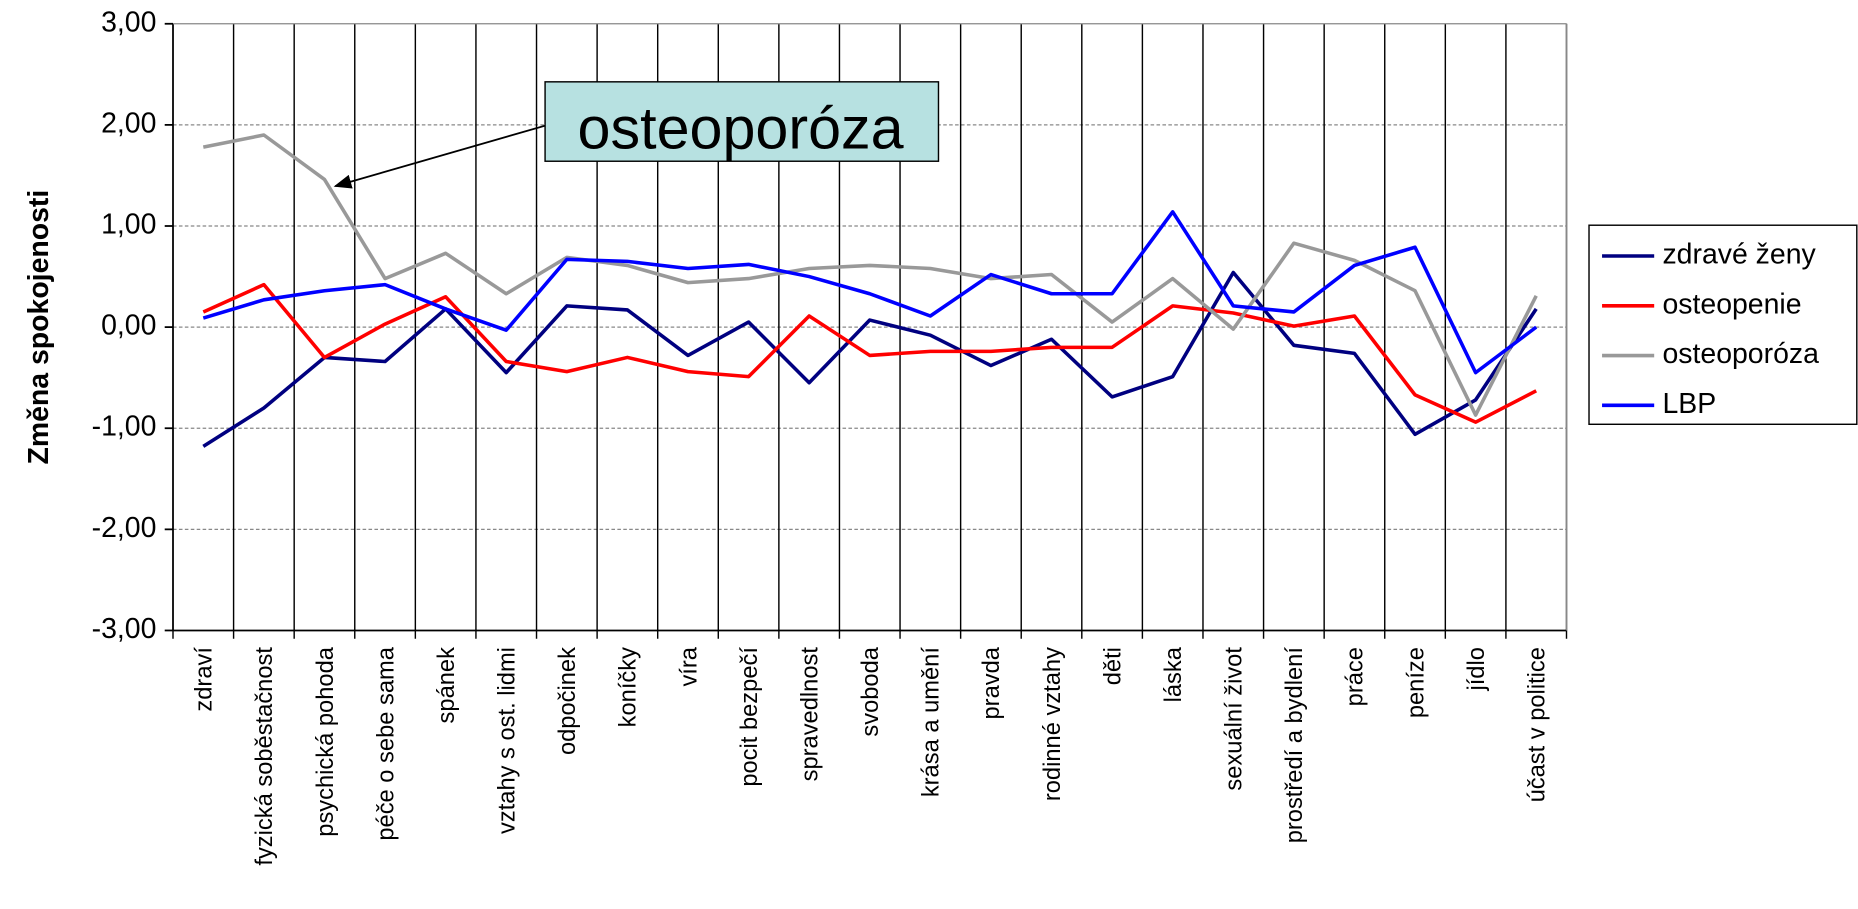  I want to click on x-tick-label: děti, so click(1113, 666).